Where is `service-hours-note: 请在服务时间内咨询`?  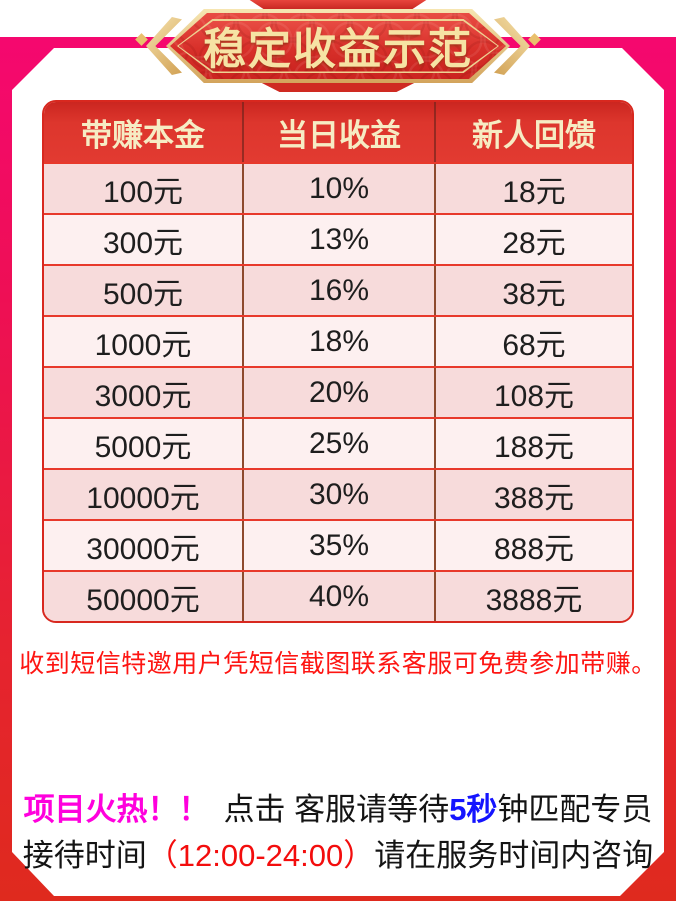
service-hours-note: 请在服务时间内咨询 is located at coordinates (514, 855).